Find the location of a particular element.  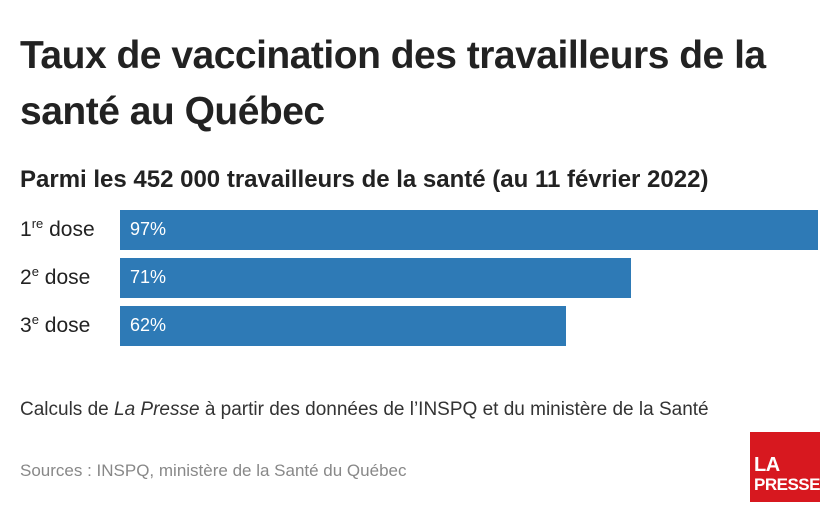

bar: 97% is located at coordinates (469, 230).